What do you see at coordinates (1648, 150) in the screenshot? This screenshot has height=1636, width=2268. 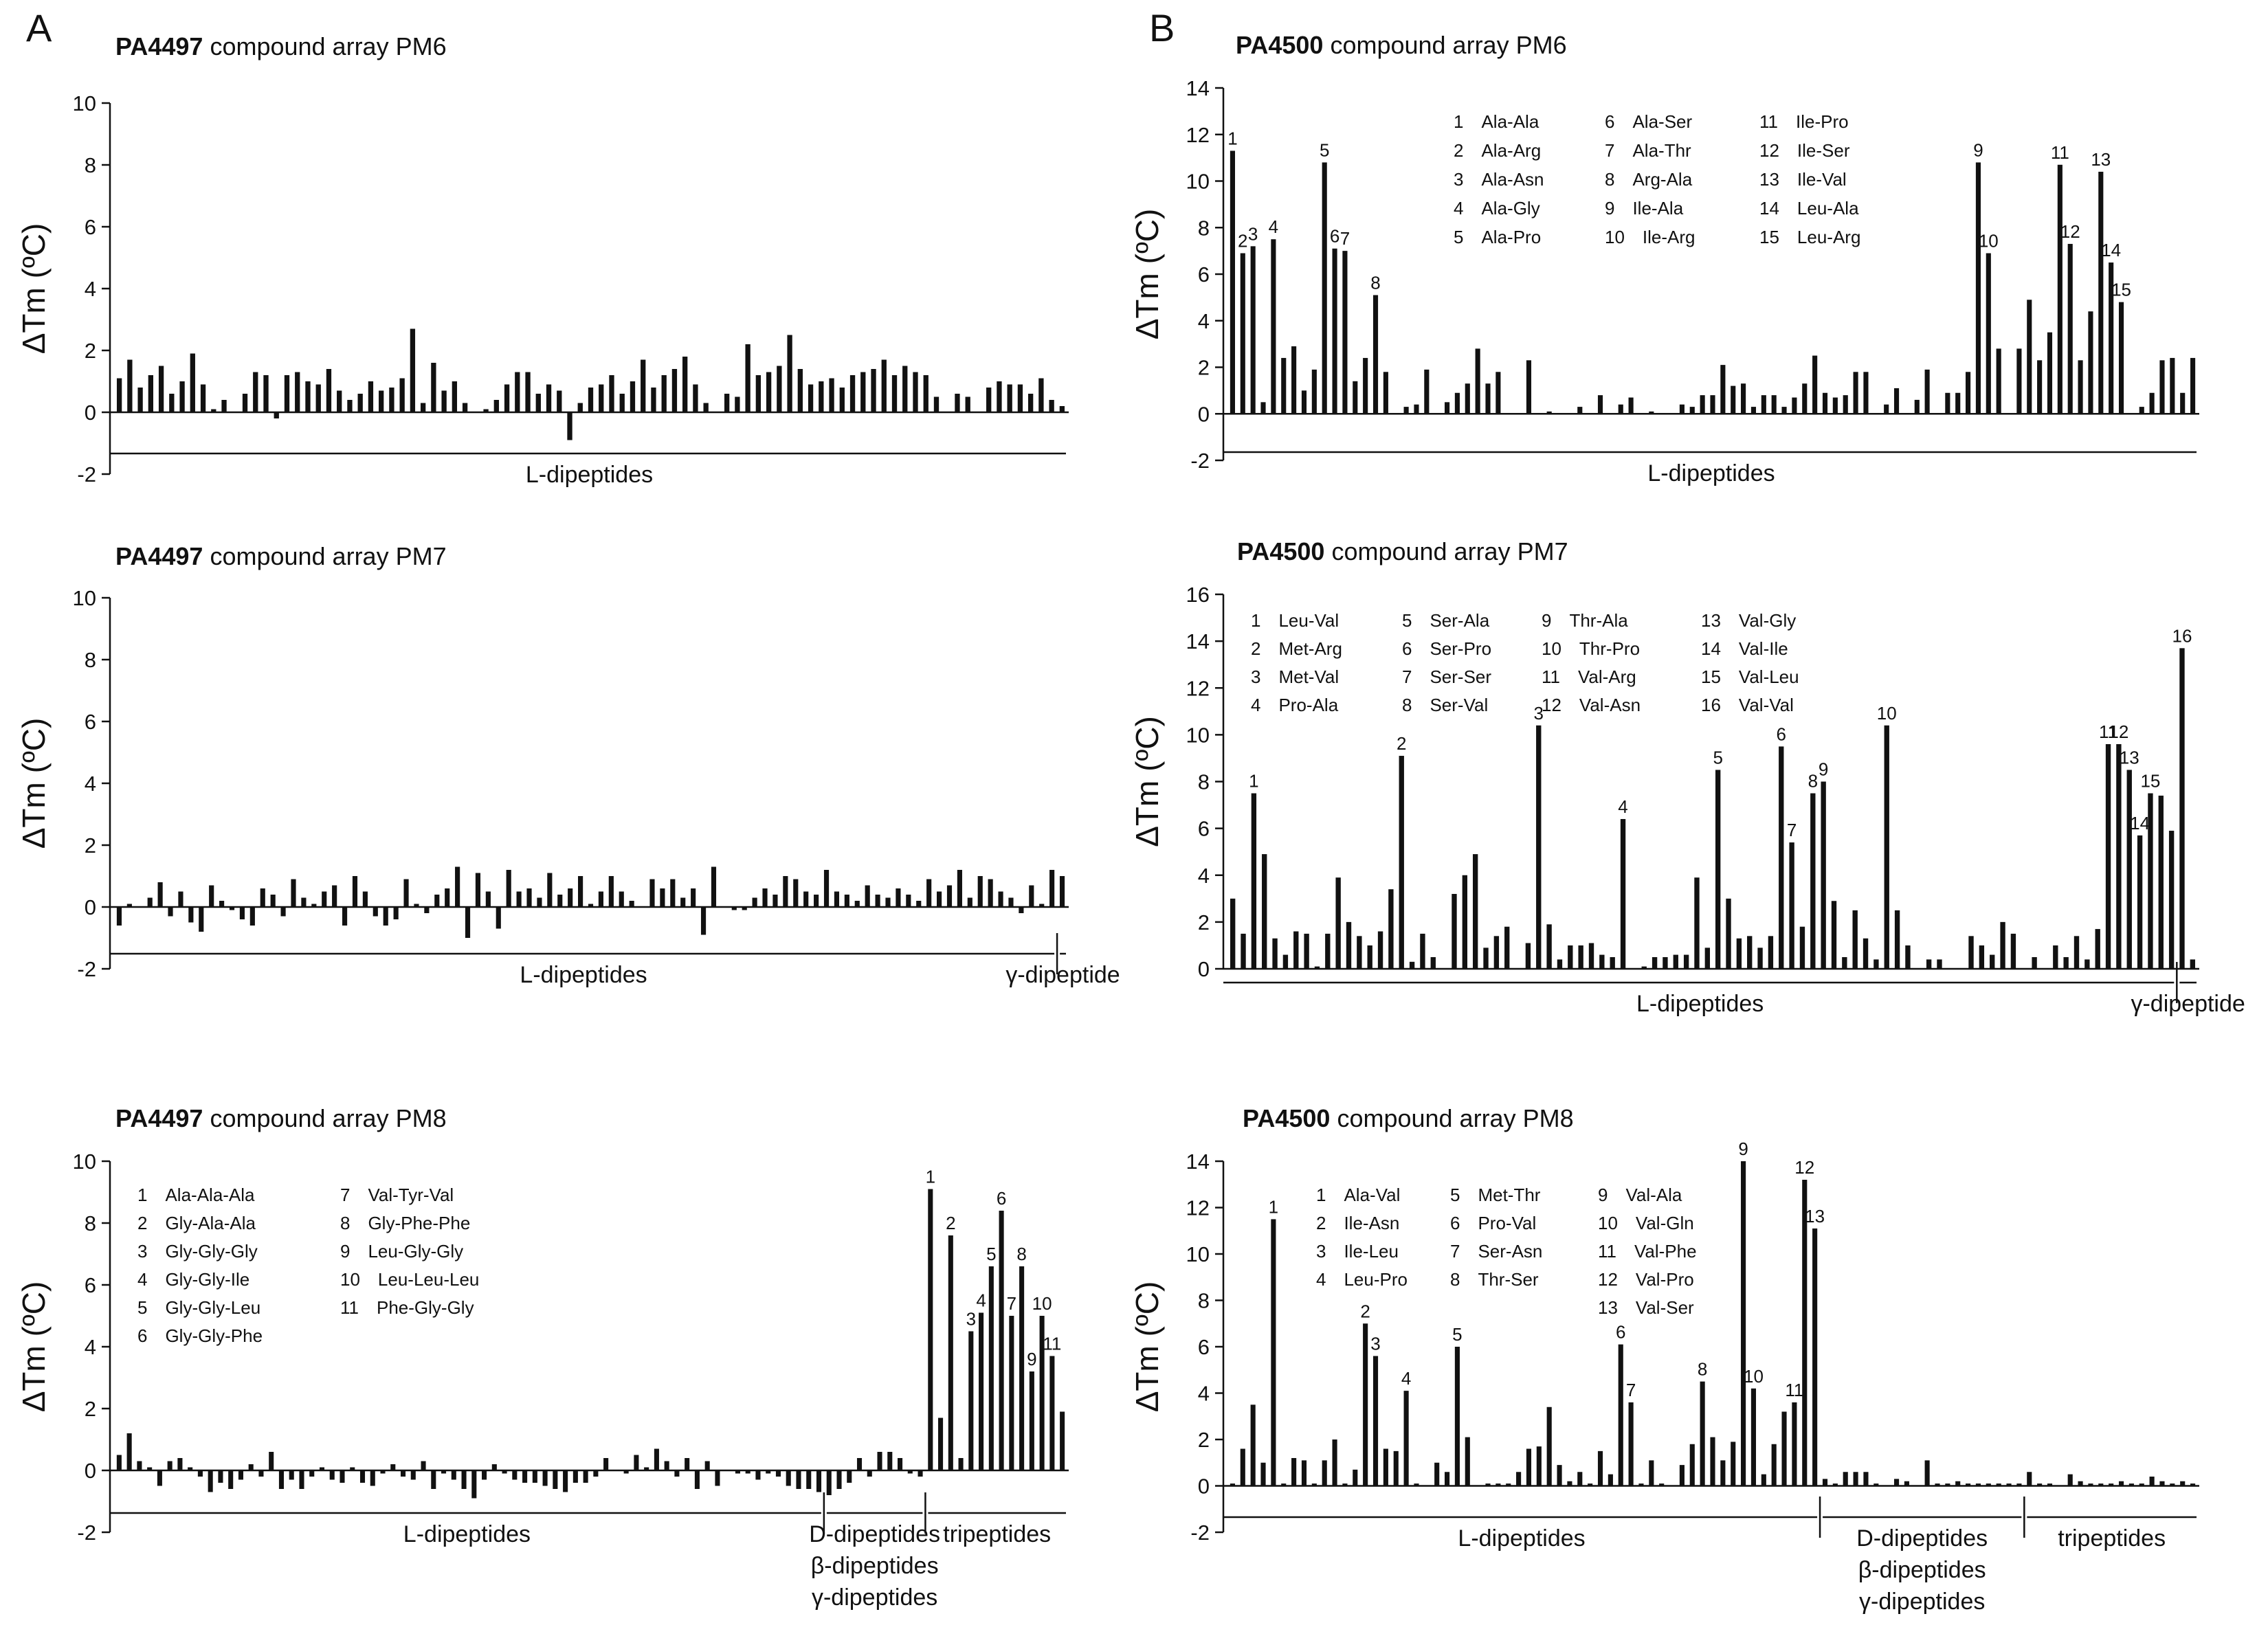 I see `legend-entry: 7 Ala-Thr` at bounding box center [1648, 150].